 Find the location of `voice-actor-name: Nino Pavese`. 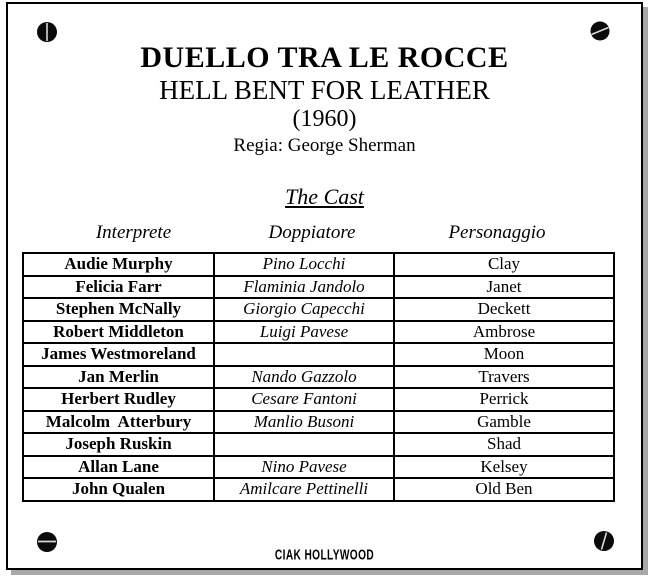

voice-actor-name: Nino Pavese is located at coordinates (304, 466).